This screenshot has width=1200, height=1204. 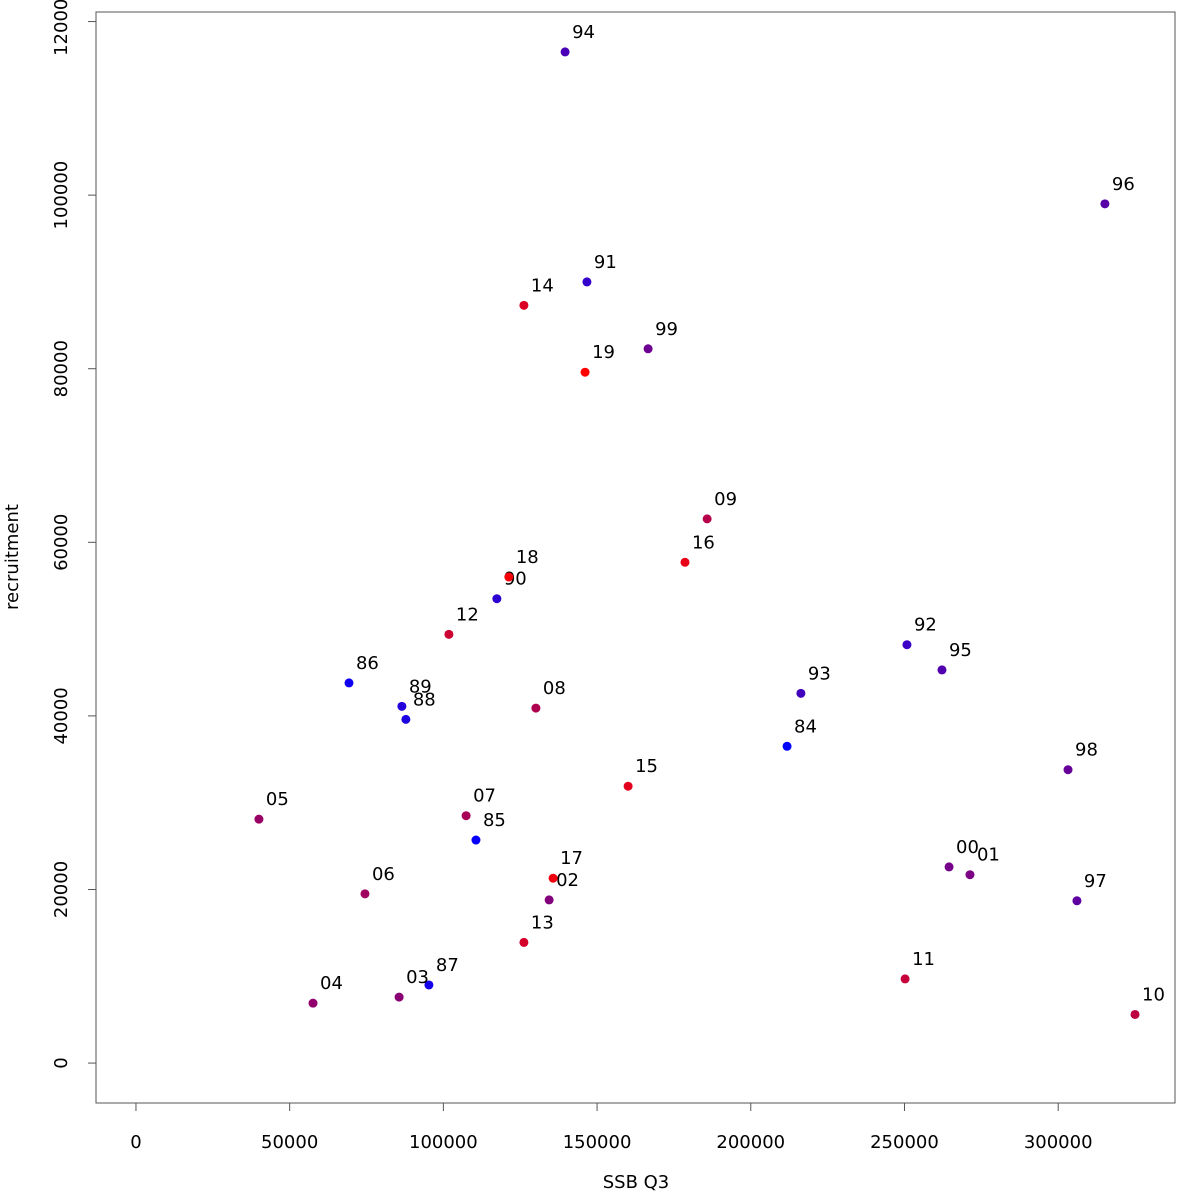 What do you see at coordinates (289, 1142) in the screenshot?
I see `x-tick-label: 50000` at bounding box center [289, 1142].